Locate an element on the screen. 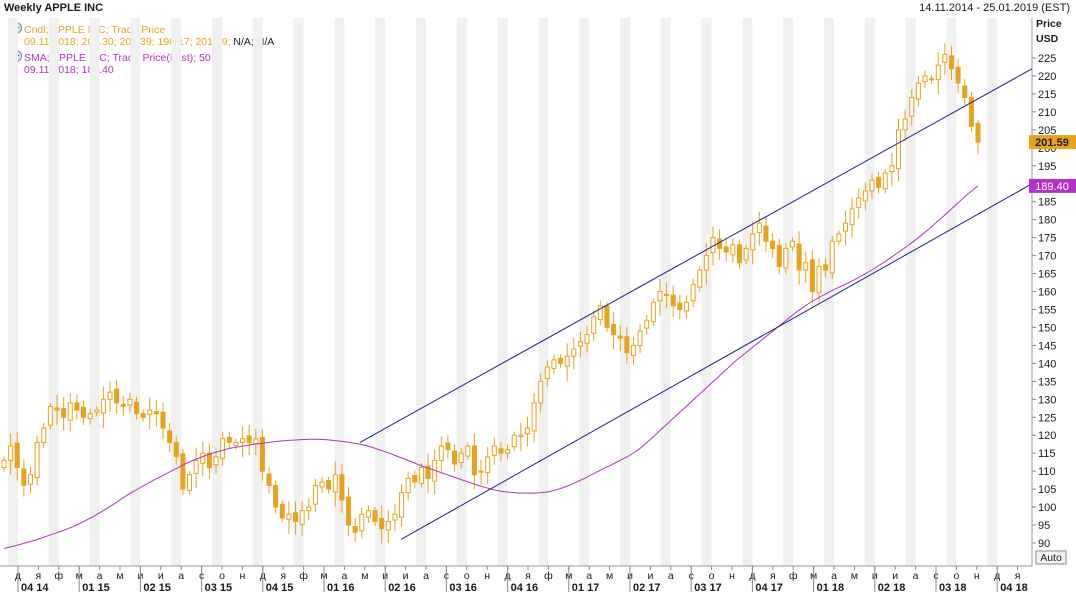 The height and width of the screenshot is (592, 1076). x-quarter-label: 01 15 is located at coordinates (96, 587).